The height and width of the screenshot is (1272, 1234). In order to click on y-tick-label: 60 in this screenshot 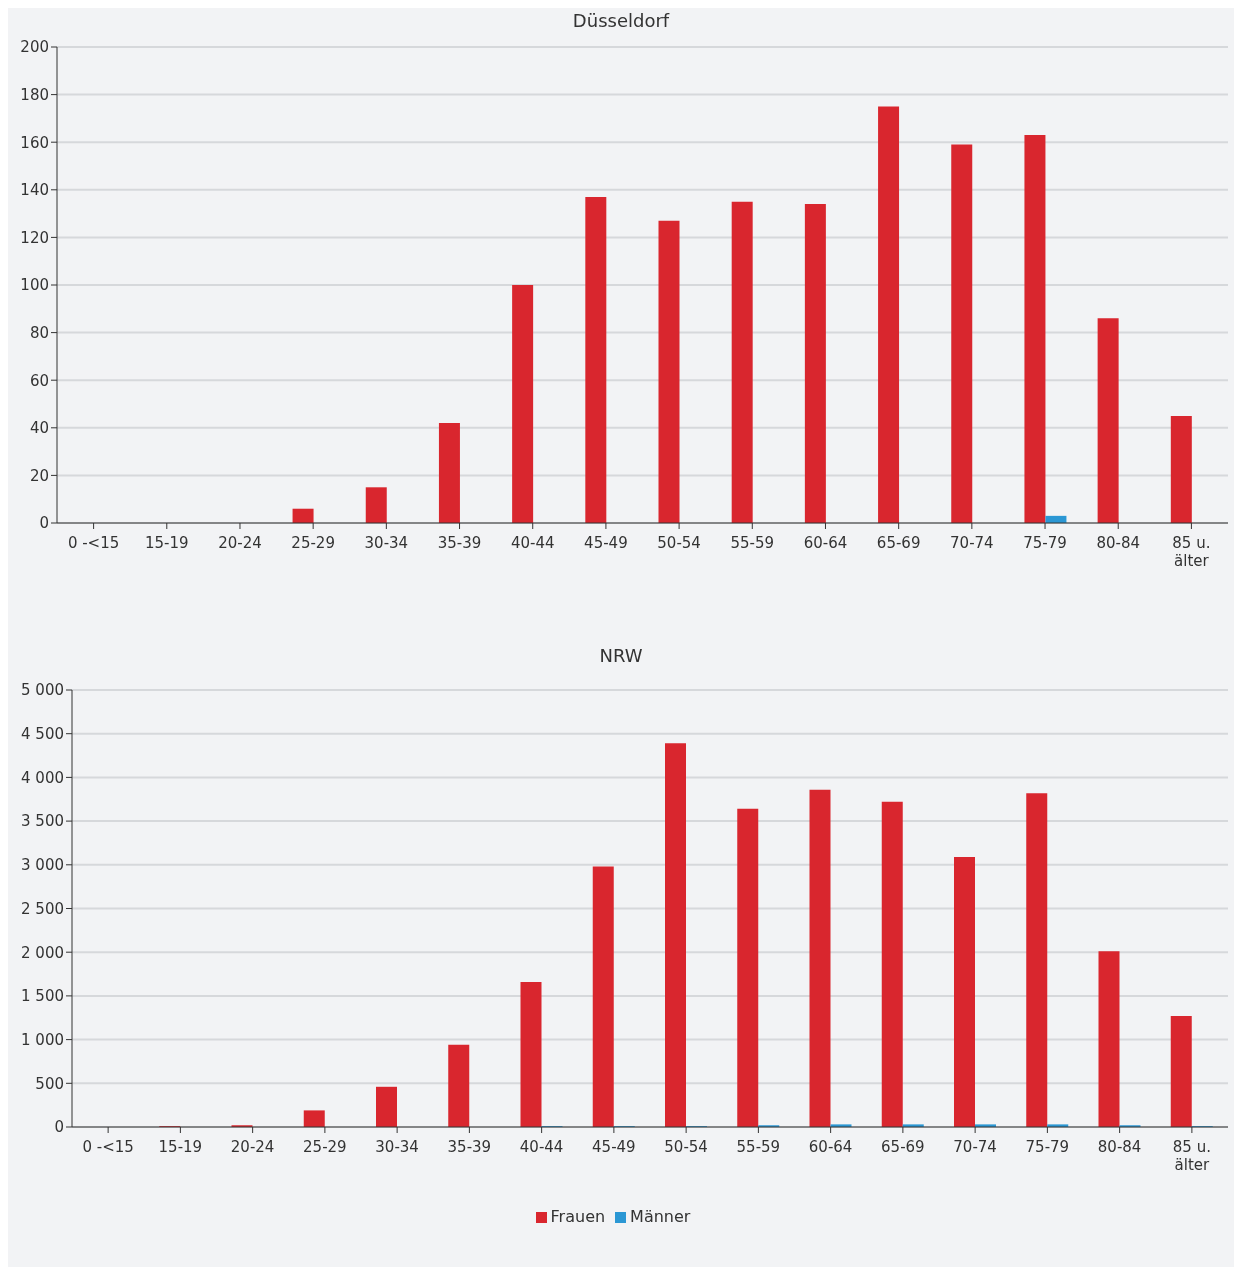, I will do `click(39, 380)`.